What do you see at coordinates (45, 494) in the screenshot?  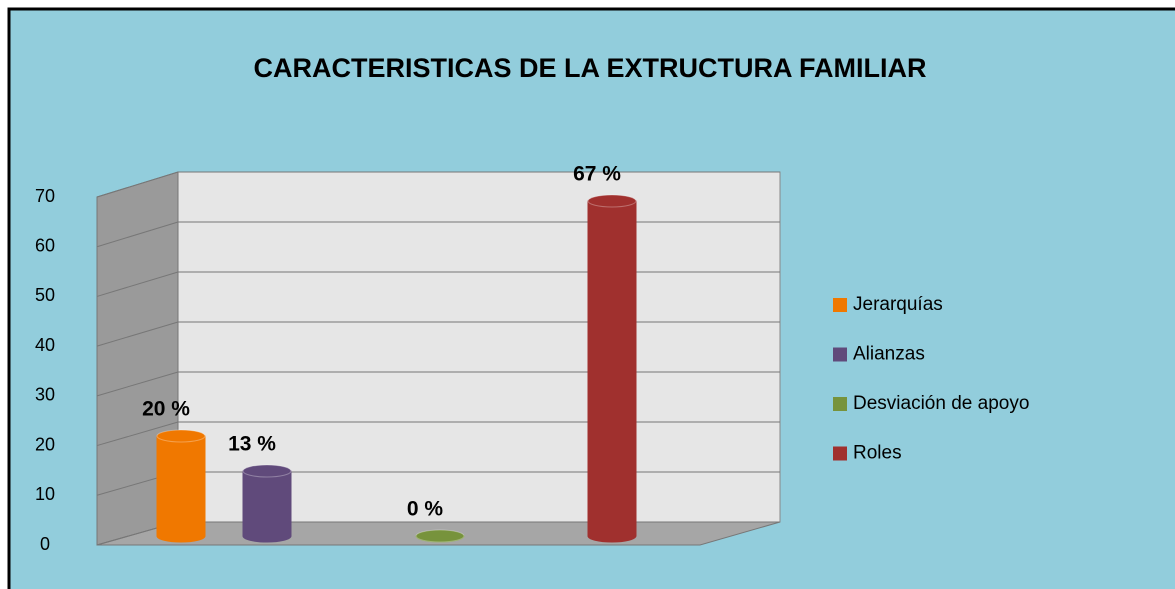 I see `y-tick-label: 10` at bounding box center [45, 494].